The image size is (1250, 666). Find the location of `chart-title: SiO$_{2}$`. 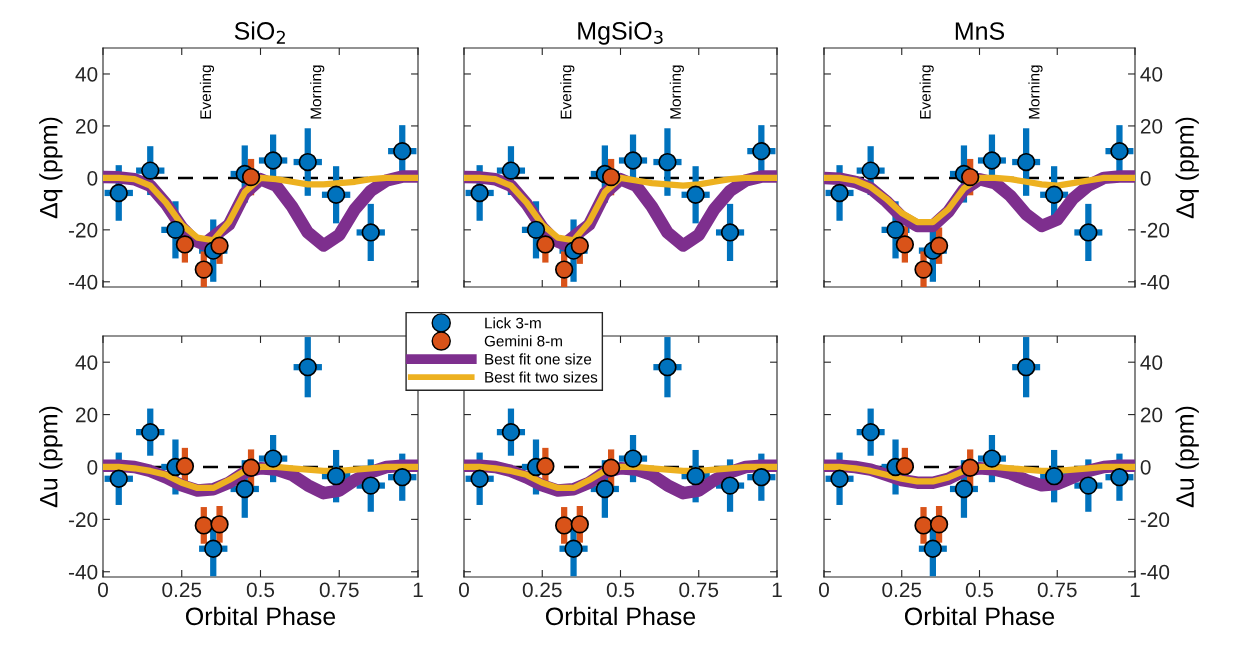

chart-title: SiO$_{2}$ is located at coordinates (259, 32).